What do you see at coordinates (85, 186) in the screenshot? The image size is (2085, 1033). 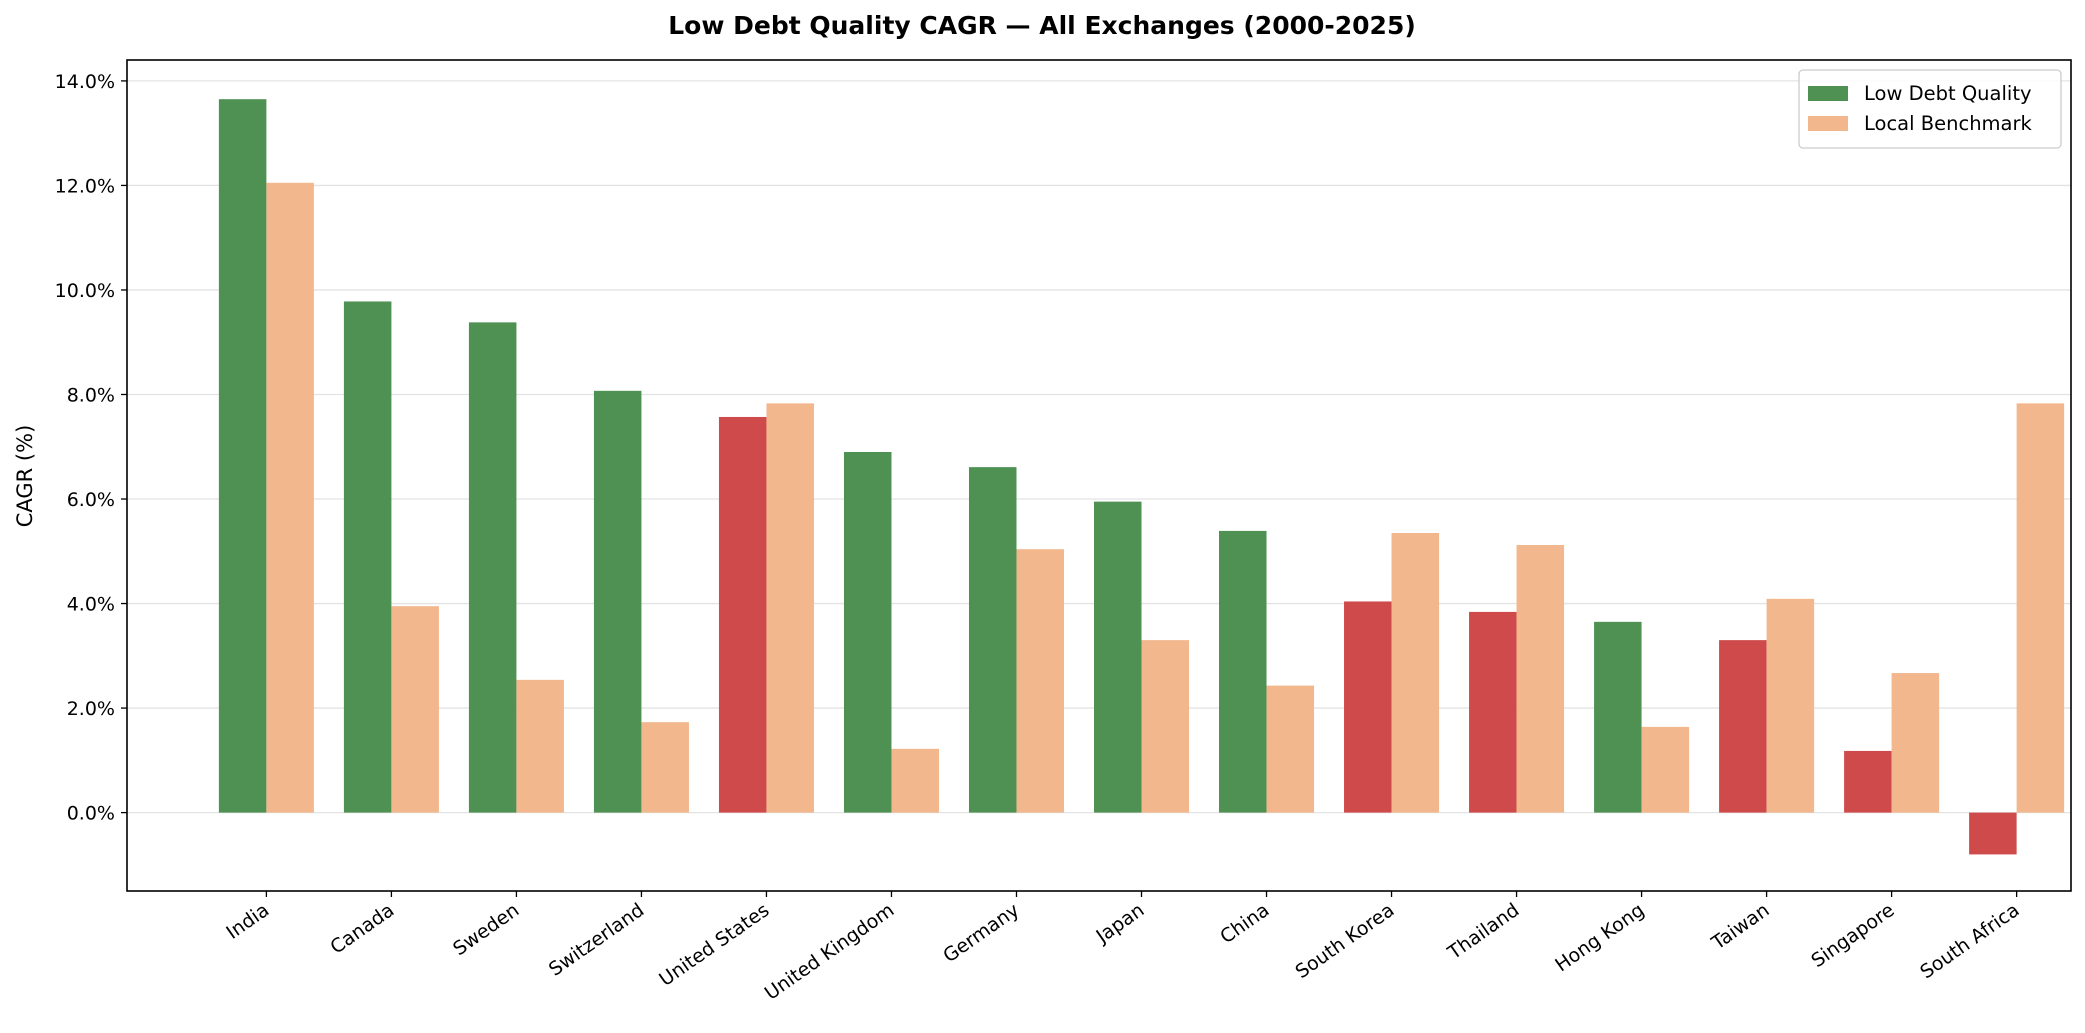 I see `y-tick-label: 12.0%` at bounding box center [85, 186].